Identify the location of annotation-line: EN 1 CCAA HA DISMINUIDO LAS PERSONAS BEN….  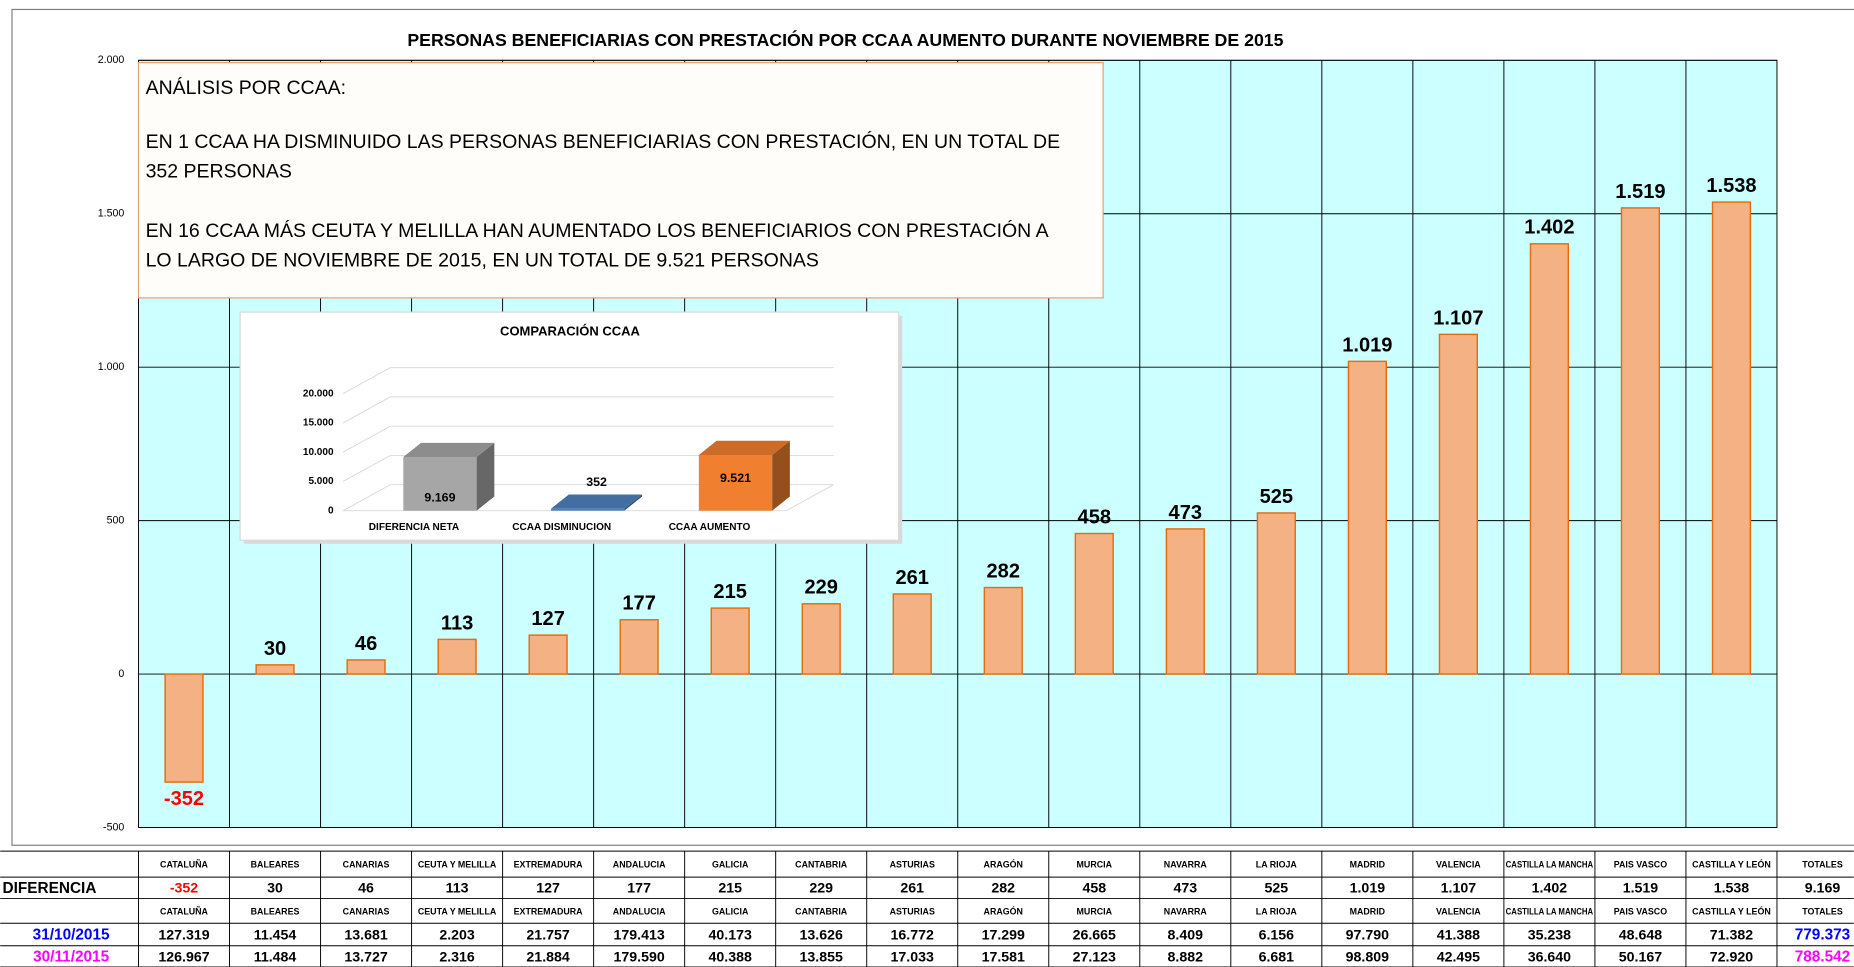
(603, 141).